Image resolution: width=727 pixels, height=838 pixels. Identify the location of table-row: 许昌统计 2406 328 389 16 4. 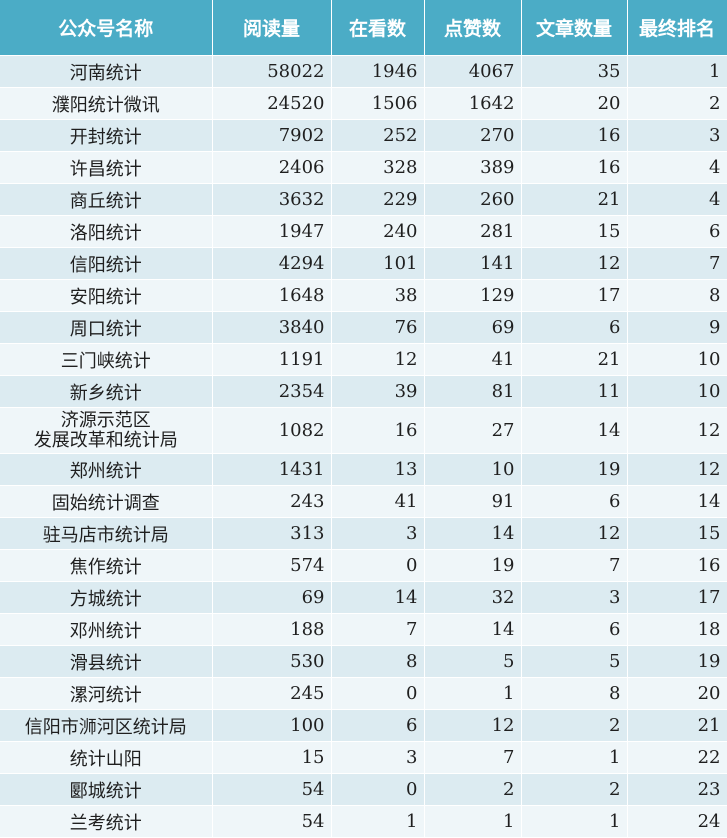
(363, 167).